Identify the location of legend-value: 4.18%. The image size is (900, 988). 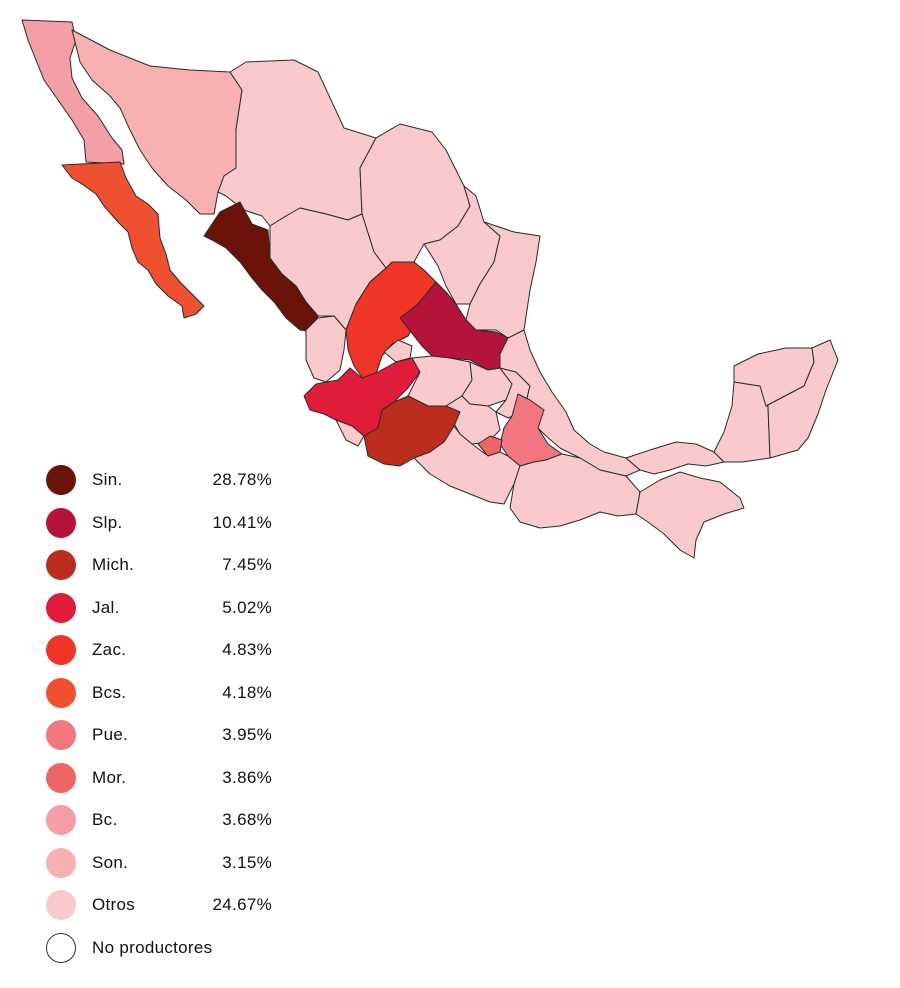
(247, 692).